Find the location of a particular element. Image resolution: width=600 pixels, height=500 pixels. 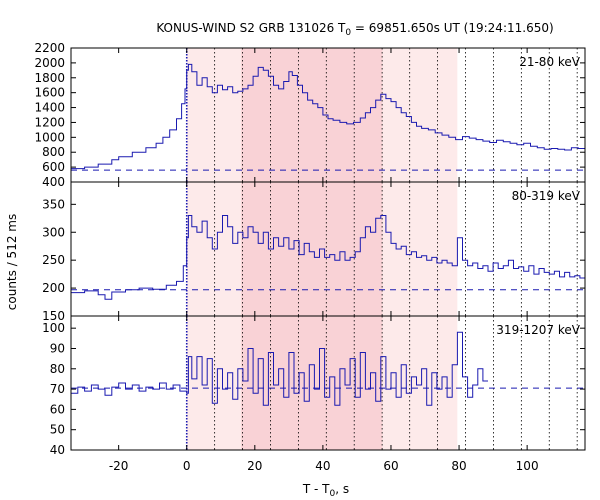

y-tick-label-3-3: 60 is located at coordinates (57, 409).